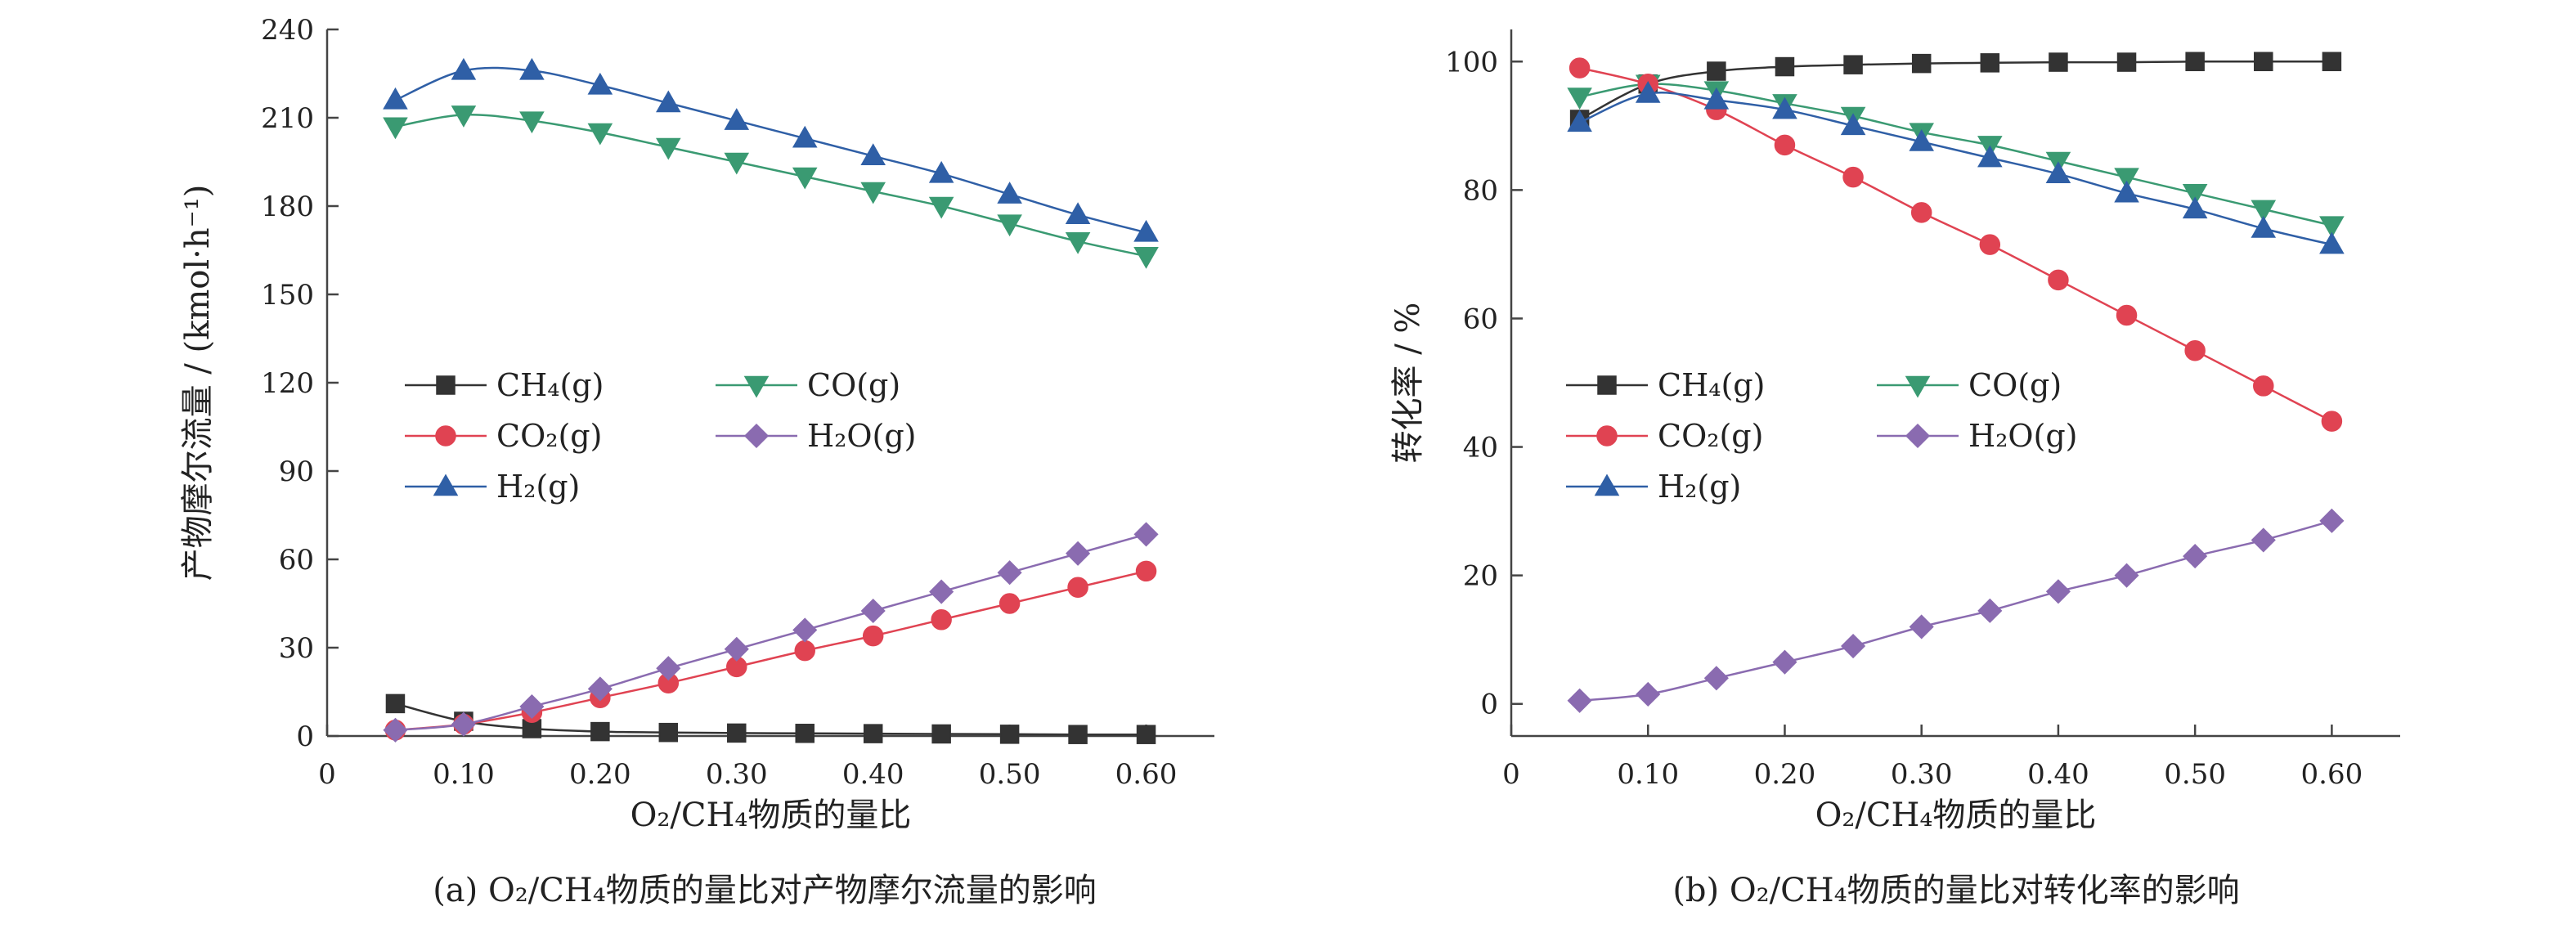  What do you see at coordinates (2015, 385) in the screenshot?
I see `legend-label-co: CO(g)` at bounding box center [2015, 385].